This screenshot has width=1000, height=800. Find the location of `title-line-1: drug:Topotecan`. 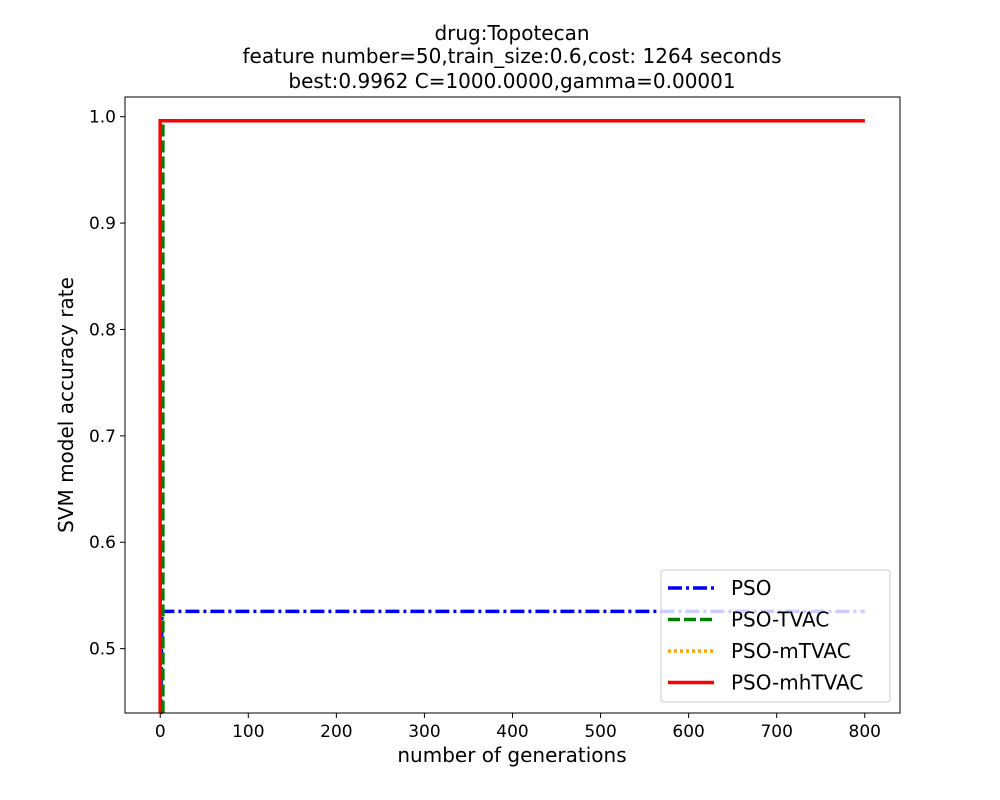

title-line-1: drug:Topotecan is located at coordinates (511, 33).